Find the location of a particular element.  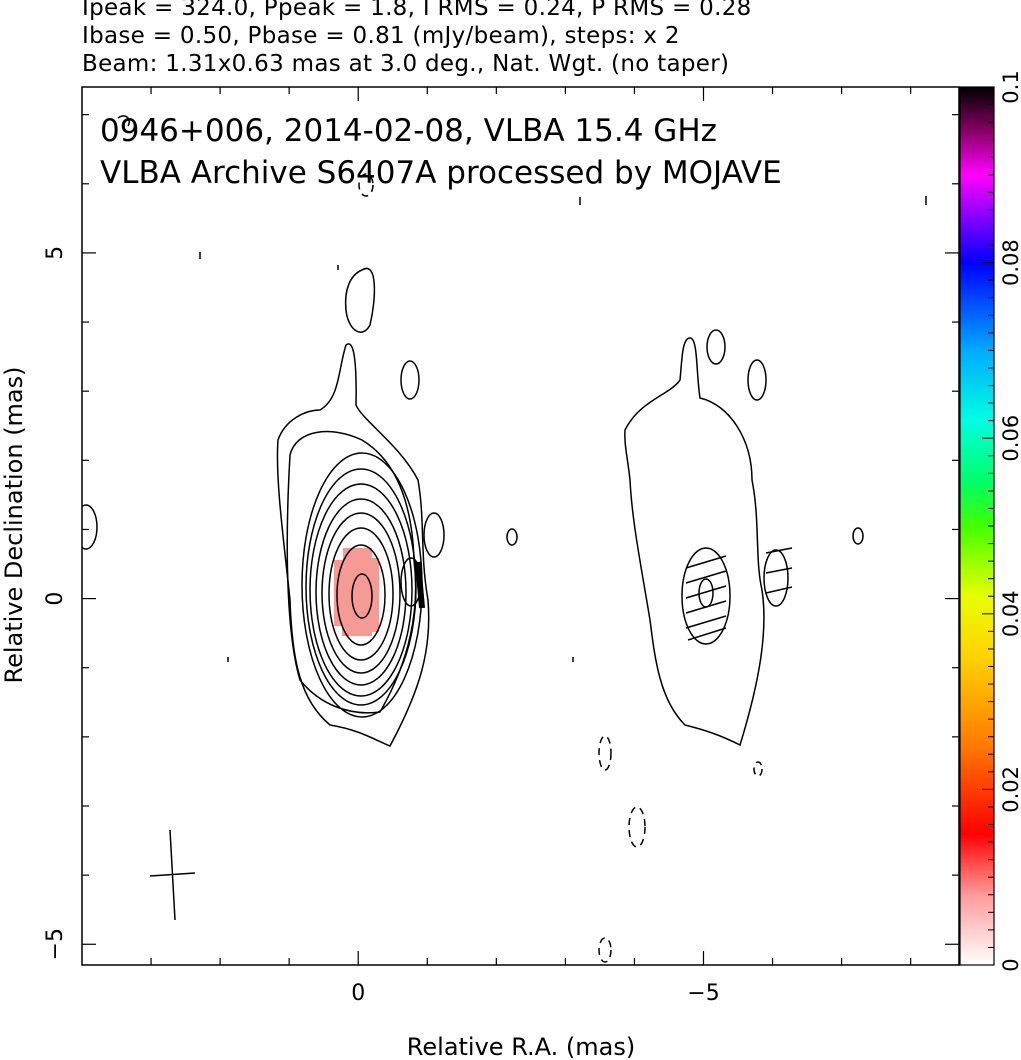

plot-annotation-line-2: VLBA Archive S6407A processed by MOJAVE is located at coordinates (441, 173).